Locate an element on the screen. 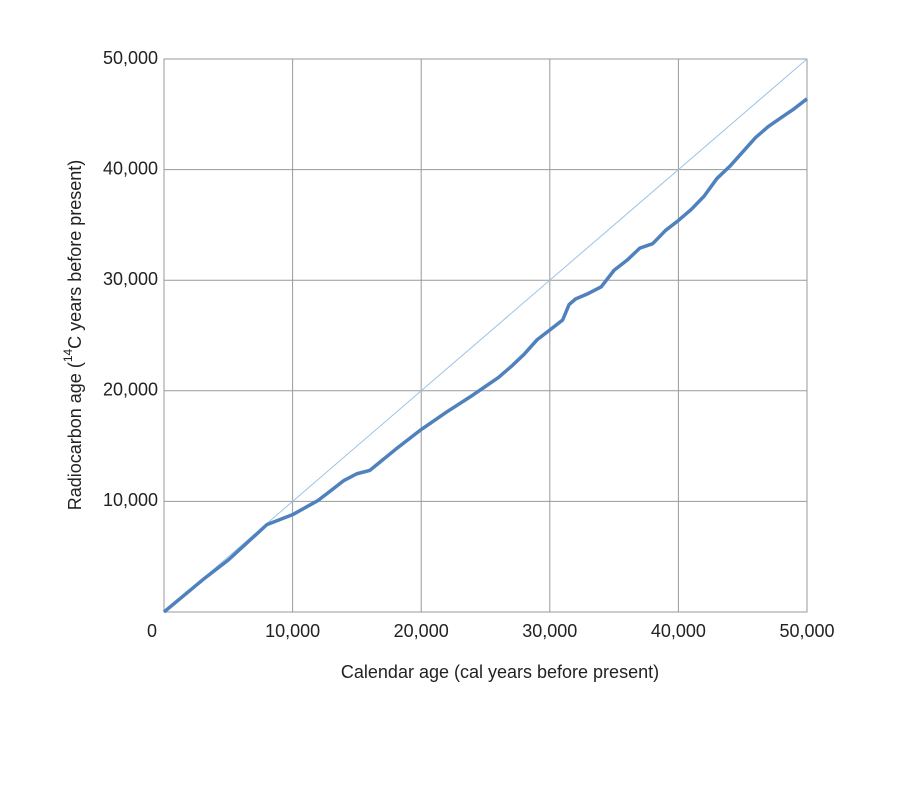 Image resolution: width=900 pixels, height=791 pixels. y-tick-label: 20,000 is located at coordinates (130, 390).